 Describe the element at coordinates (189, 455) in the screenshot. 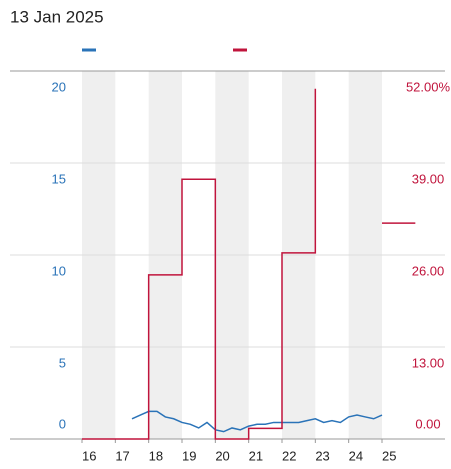

I see `x-tick-label: 19` at that location.